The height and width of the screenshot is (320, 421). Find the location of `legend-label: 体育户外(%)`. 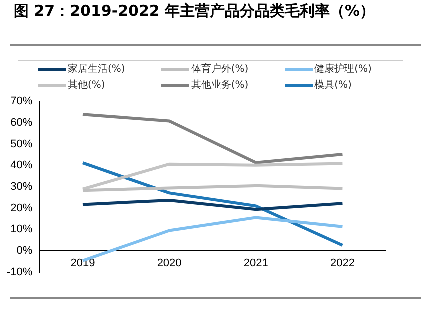

legend-label: 体育户外(%) is located at coordinates (220, 69).